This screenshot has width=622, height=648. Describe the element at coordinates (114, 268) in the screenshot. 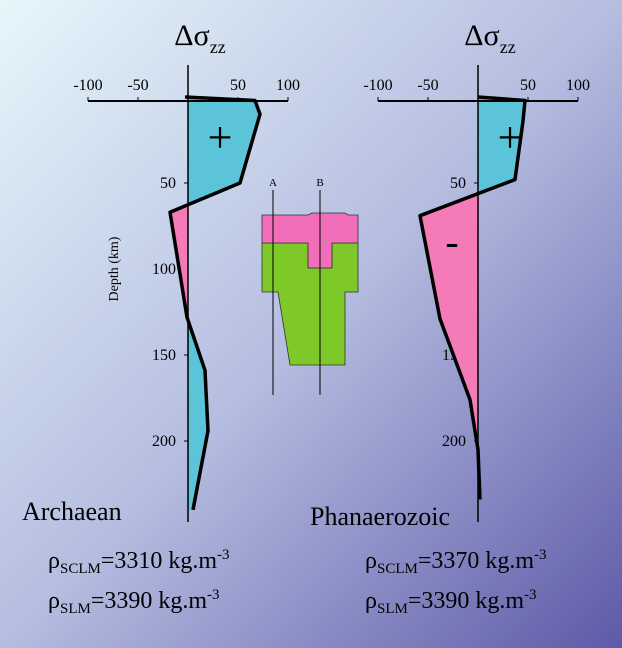

I see `y-axis-label: Depth (km)` at that location.